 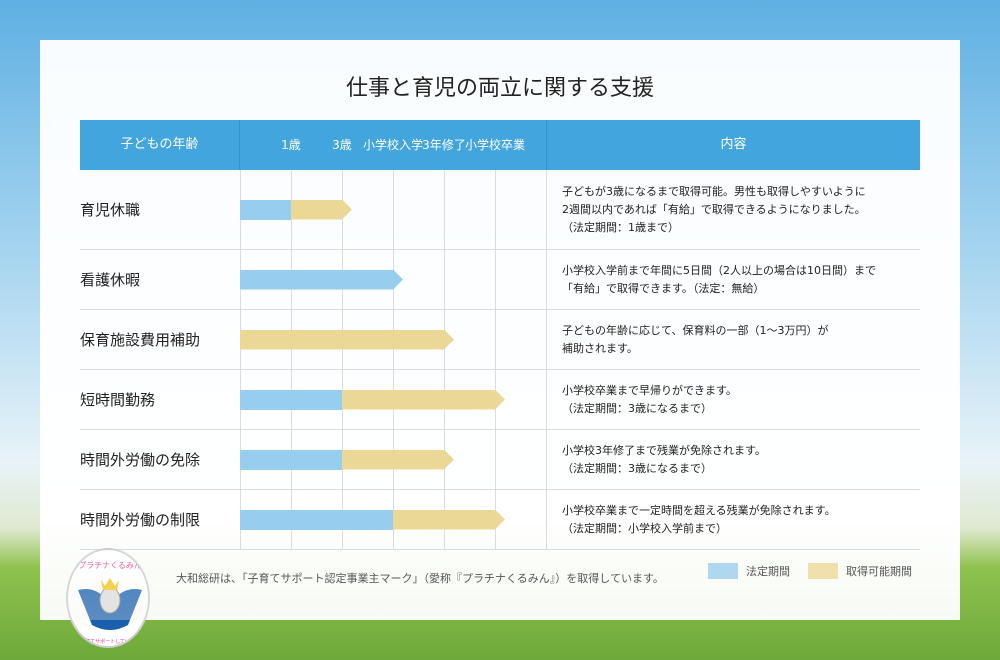 What do you see at coordinates (733, 145) in the screenshot?
I see `header-content: 内容` at bounding box center [733, 145].